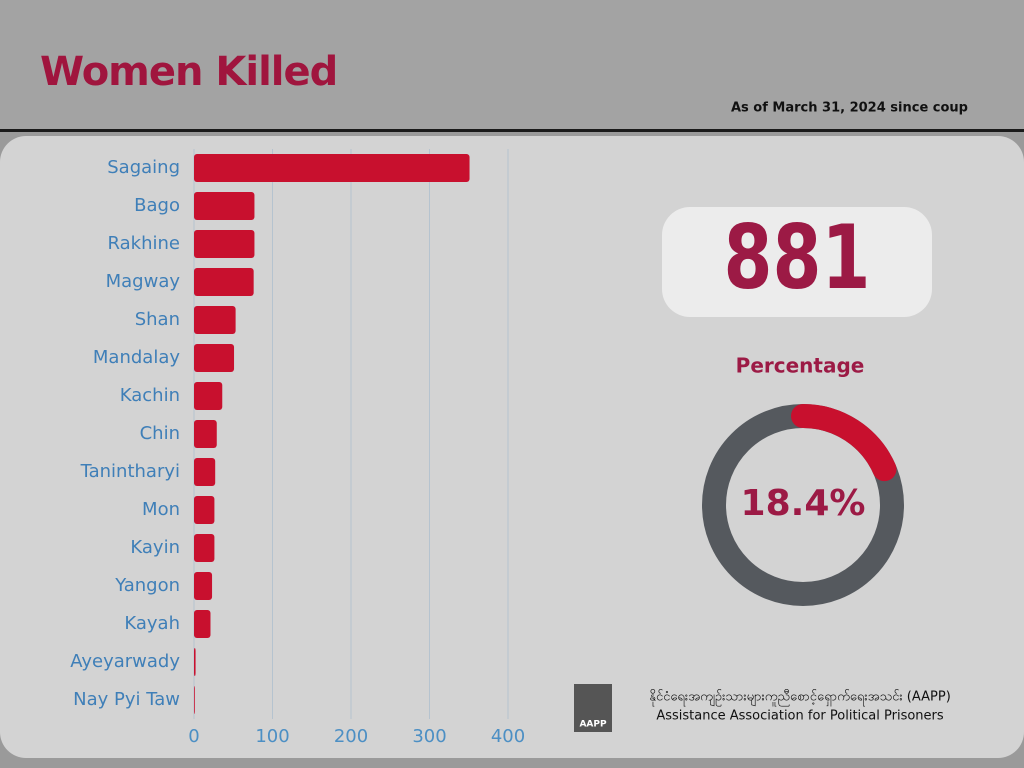 The image size is (1024, 768). I want to click on y-tick-label: Magway, so click(143, 281).